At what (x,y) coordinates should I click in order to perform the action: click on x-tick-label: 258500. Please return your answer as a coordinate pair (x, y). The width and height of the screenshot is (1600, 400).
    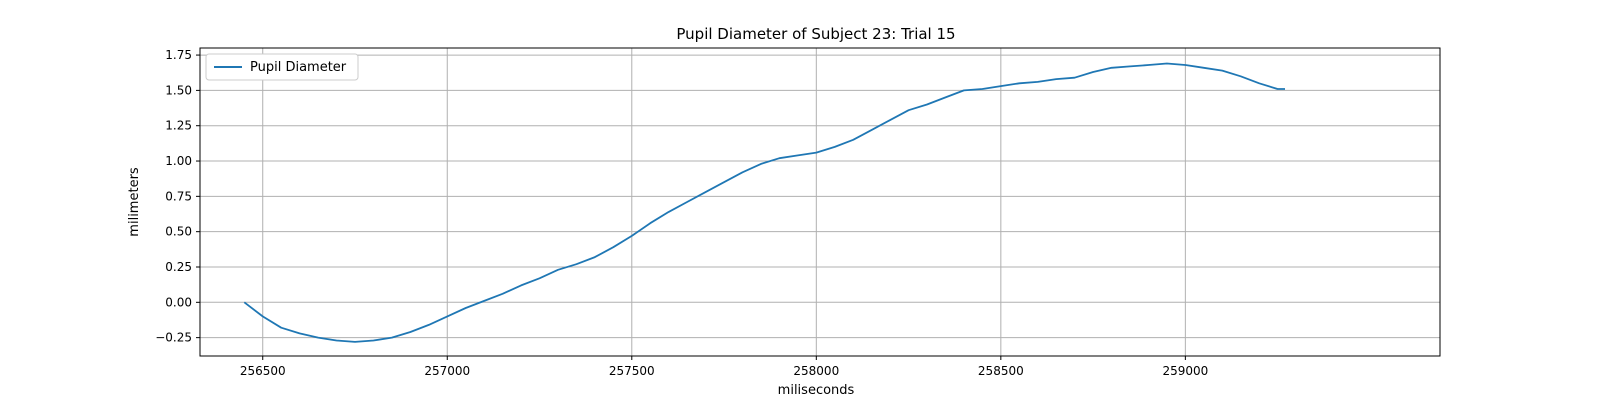
    Looking at the image, I should click on (1001, 371).